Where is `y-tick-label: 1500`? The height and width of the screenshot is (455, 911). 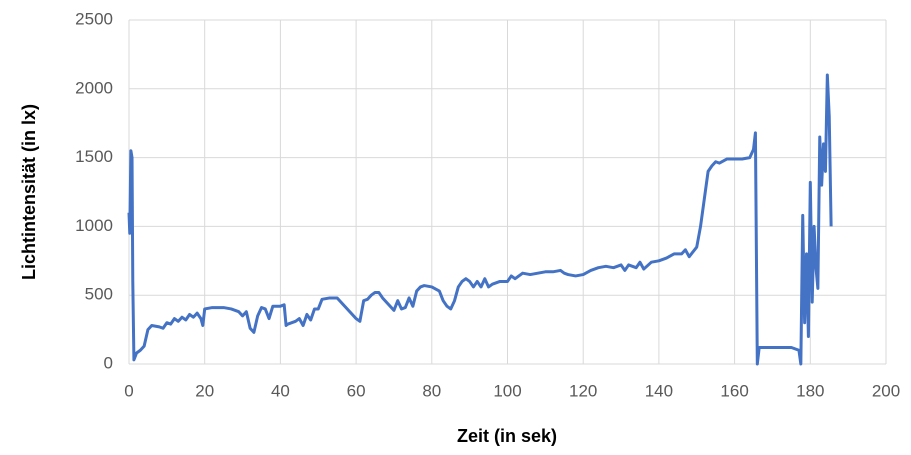 y-tick-label: 1500 is located at coordinates (94, 156).